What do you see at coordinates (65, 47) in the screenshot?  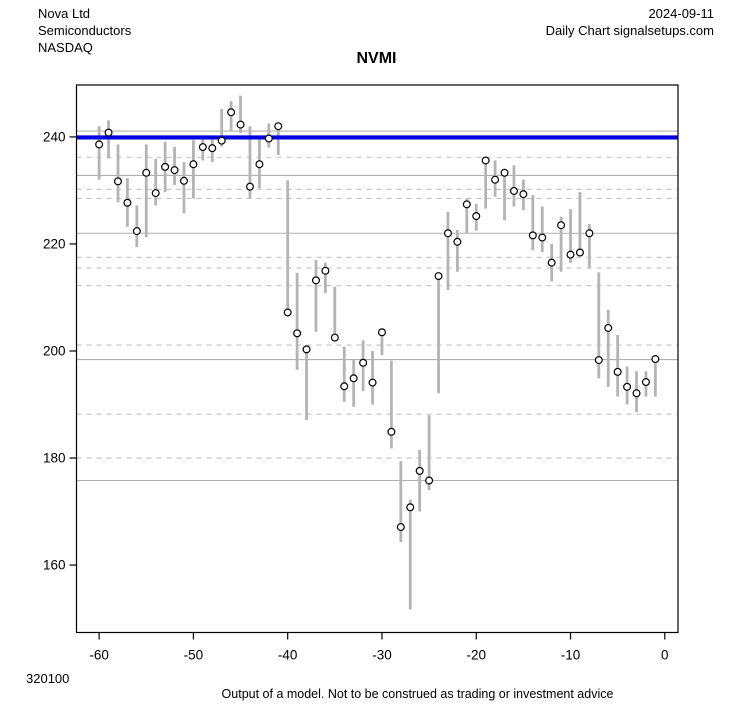 I see `company-exchange: NASDAQ` at bounding box center [65, 47].